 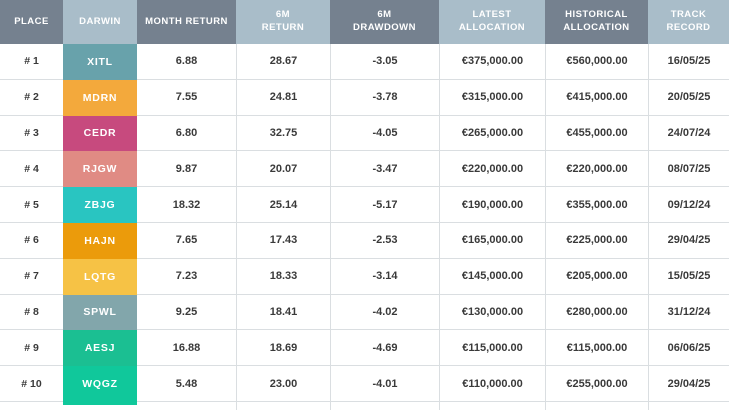 What do you see at coordinates (283, 97) in the screenshot?
I see `six-month-return-cell: 24.81` at bounding box center [283, 97].